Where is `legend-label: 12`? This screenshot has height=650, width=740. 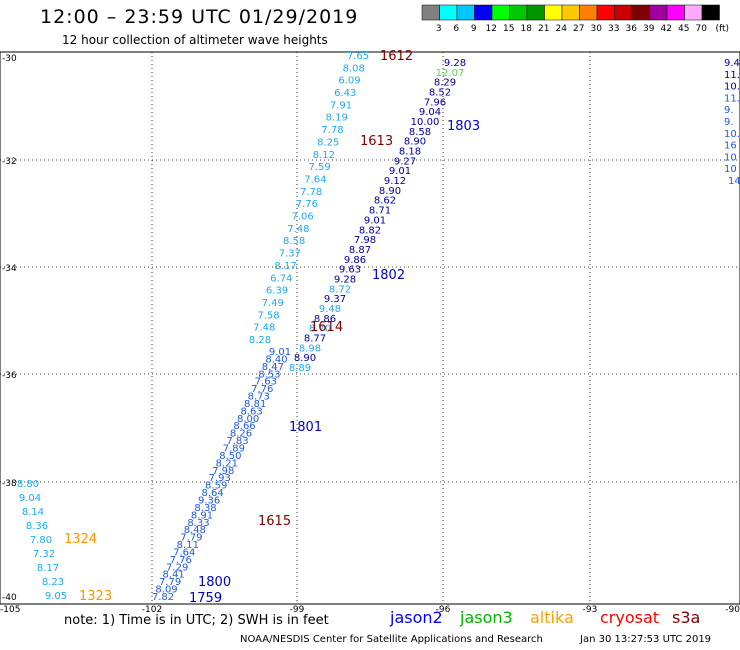
legend-label: 12 is located at coordinates (491, 29).